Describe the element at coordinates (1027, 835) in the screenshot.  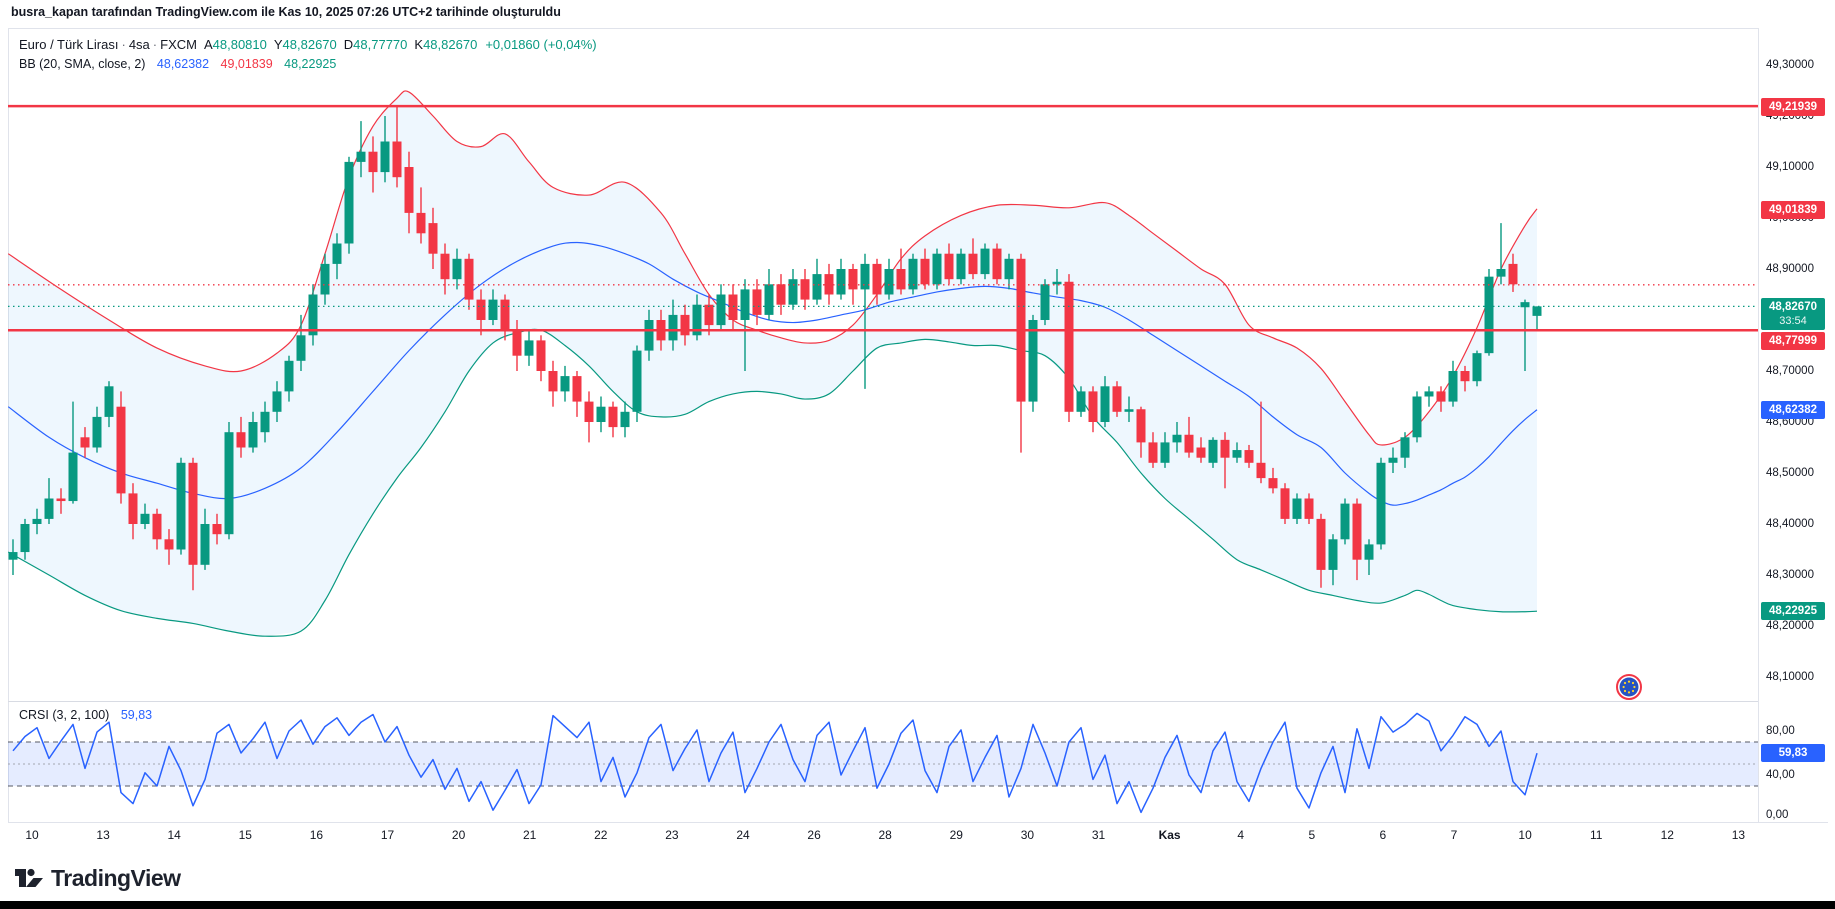
I see `time-axis-label: 30` at that location.